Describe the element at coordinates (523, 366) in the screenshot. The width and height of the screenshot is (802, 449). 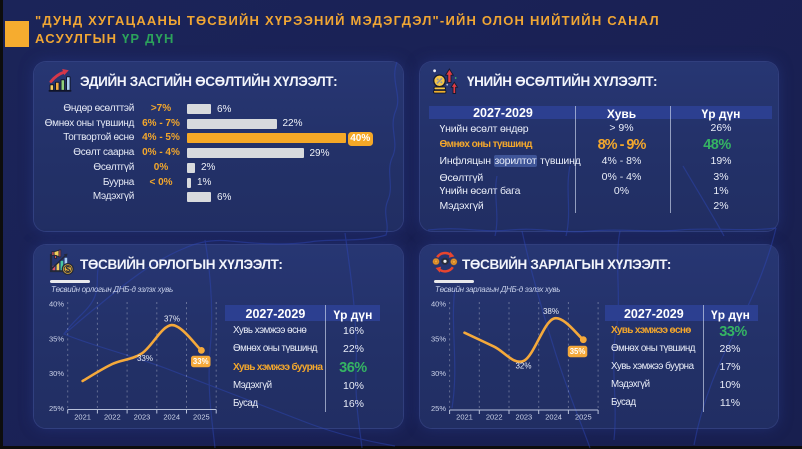
I see `svg-text: 32%` at that location.